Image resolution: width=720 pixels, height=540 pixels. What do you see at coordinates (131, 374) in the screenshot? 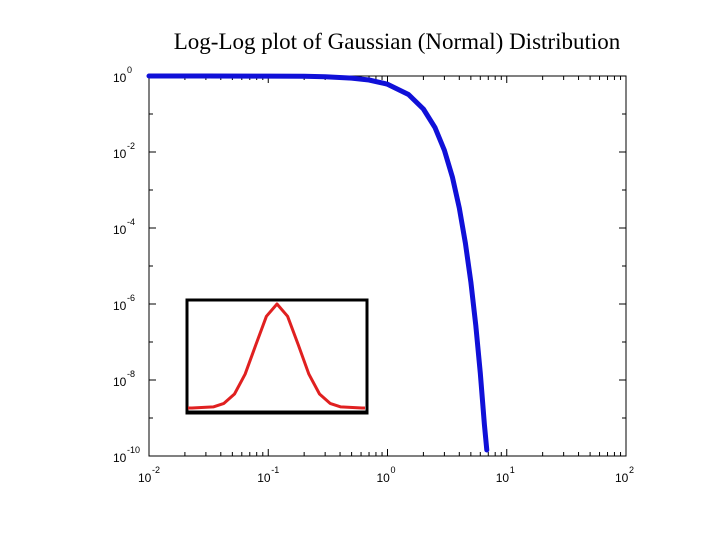
I see `y-tick-exponent: -8` at bounding box center [131, 374].